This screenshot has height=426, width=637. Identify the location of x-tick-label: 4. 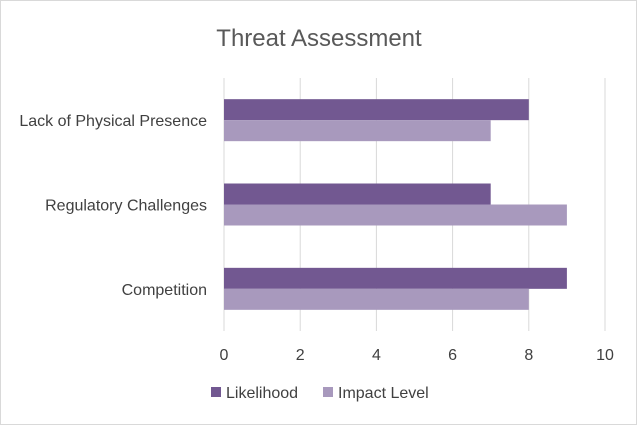
(376, 355).